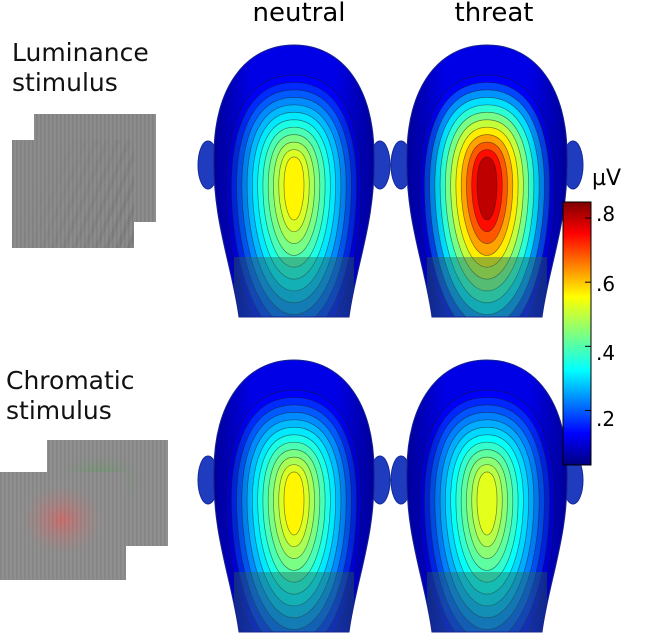  I want to click on chromatic-stimulus-image, so click(84, 510).